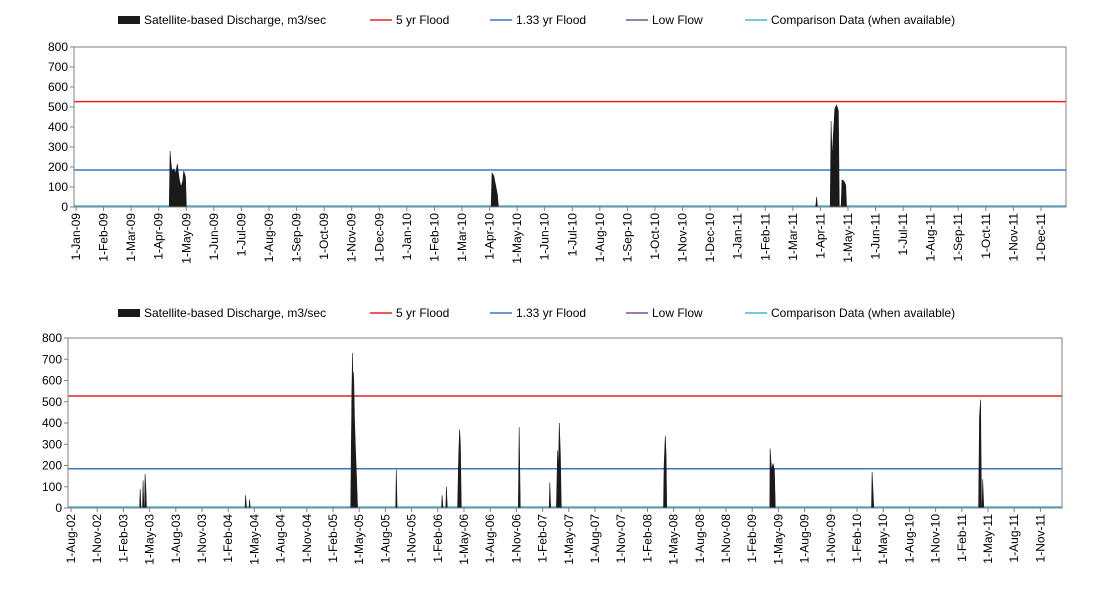 This screenshot has height=608, width=1094. What do you see at coordinates (647, 538) in the screenshot?
I see `x-tick-label: 1-Feb-08` at bounding box center [647, 538].